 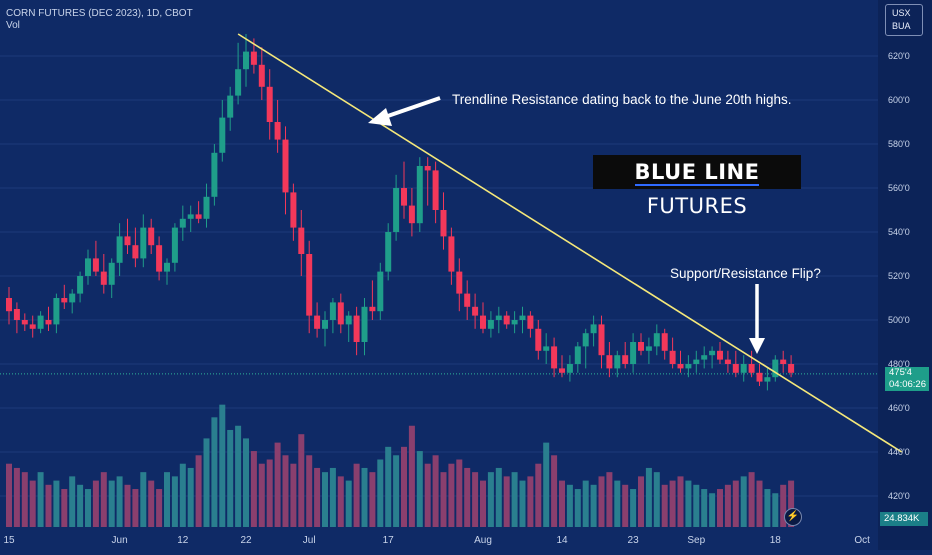 What do you see at coordinates (183, 540) in the screenshot?
I see `x-tick-label: 12` at bounding box center [183, 540].